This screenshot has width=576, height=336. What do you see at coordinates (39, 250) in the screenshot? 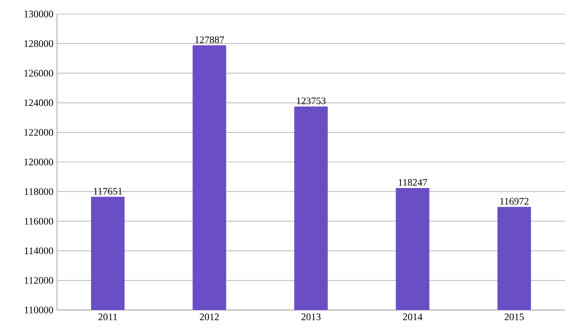
I see `y-tick-label: 114000` at bounding box center [39, 250].